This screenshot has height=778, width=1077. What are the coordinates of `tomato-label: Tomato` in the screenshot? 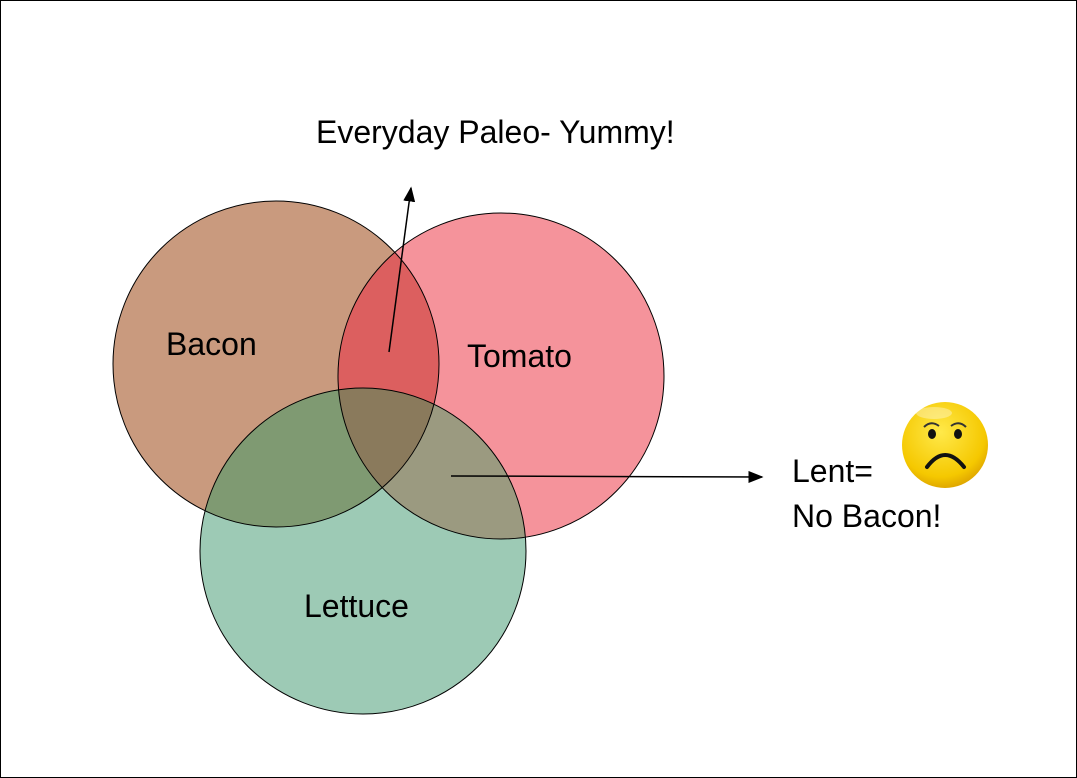 It's located at (519, 356).